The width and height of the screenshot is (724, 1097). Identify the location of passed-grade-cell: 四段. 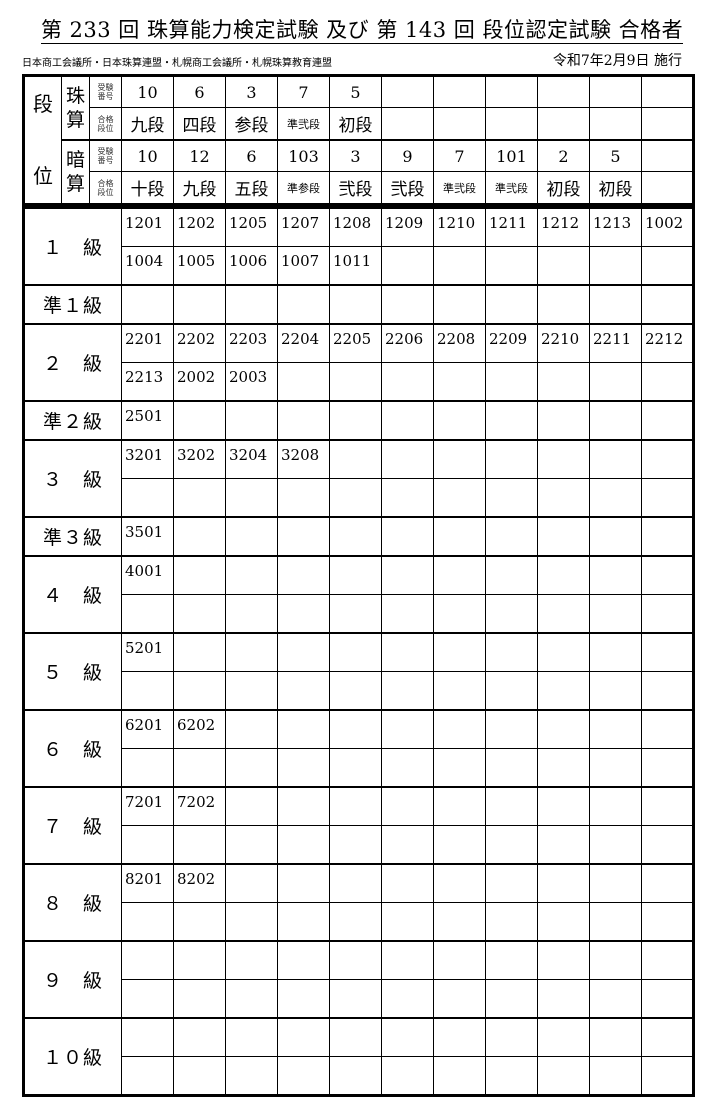
(199, 124).